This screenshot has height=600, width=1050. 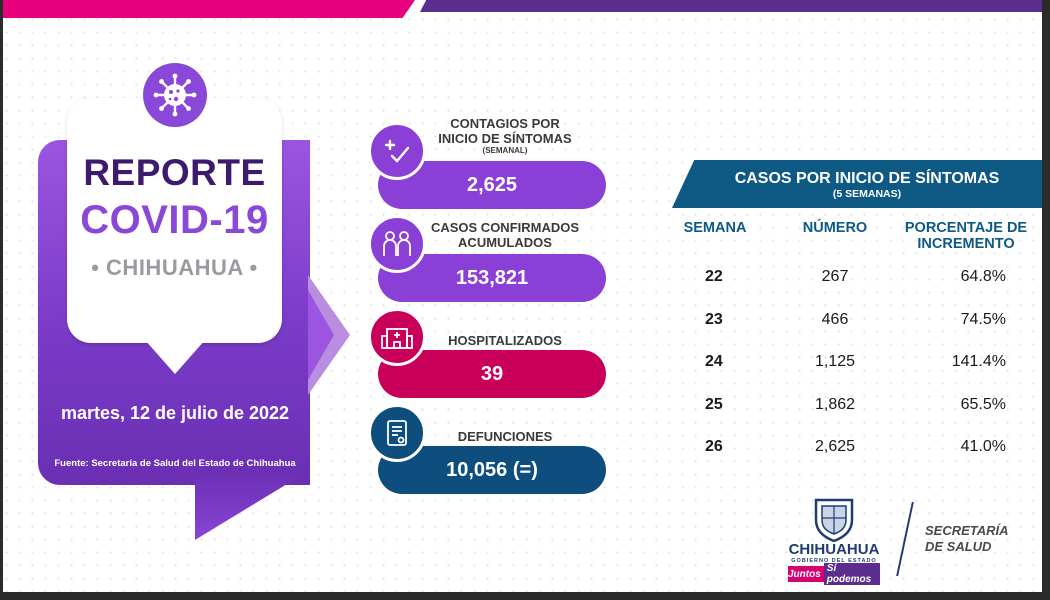 What do you see at coordinates (905, 539) in the screenshot?
I see `logo-divider` at bounding box center [905, 539].